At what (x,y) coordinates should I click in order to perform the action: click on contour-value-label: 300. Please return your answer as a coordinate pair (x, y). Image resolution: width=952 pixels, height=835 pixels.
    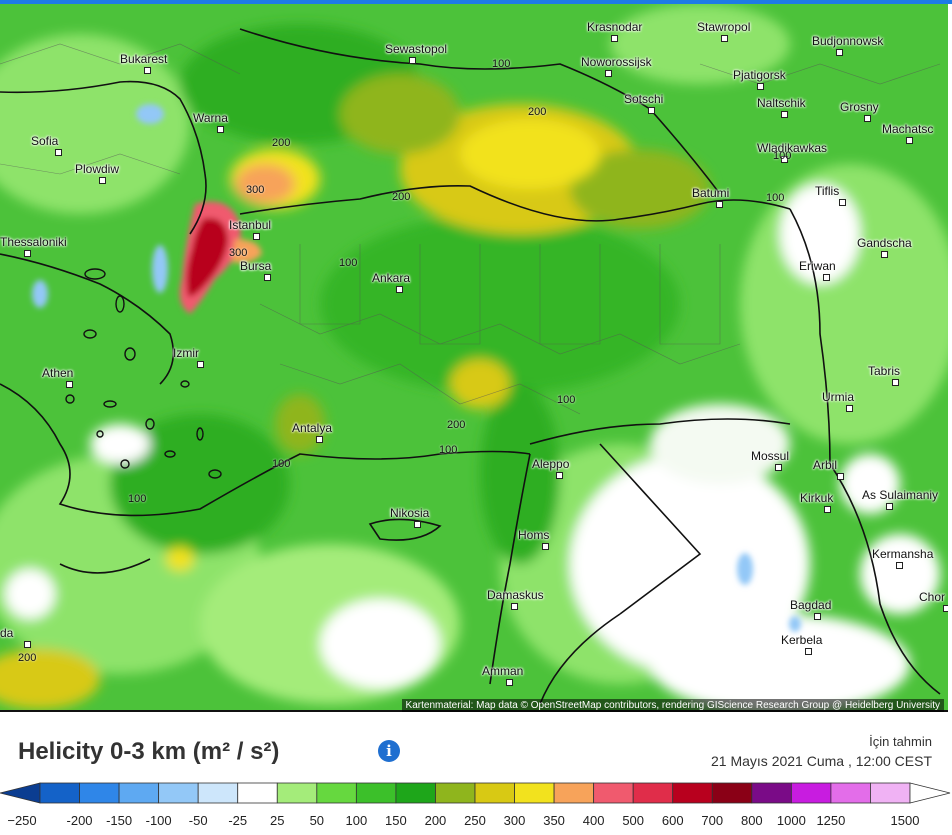
    Looking at the image, I should click on (238, 253).